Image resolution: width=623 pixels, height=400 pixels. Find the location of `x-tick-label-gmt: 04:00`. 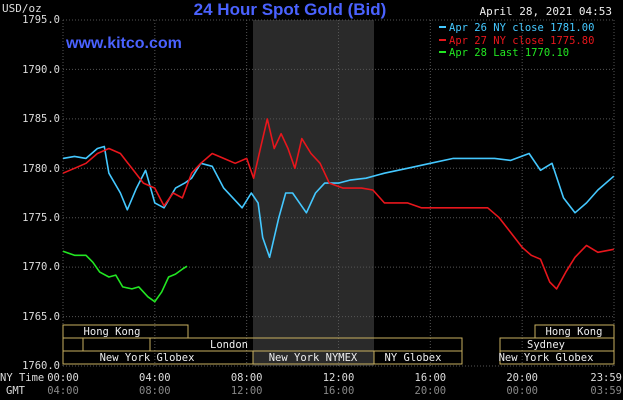

x-tick-label-gmt: 04:00 is located at coordinates (63, 391).